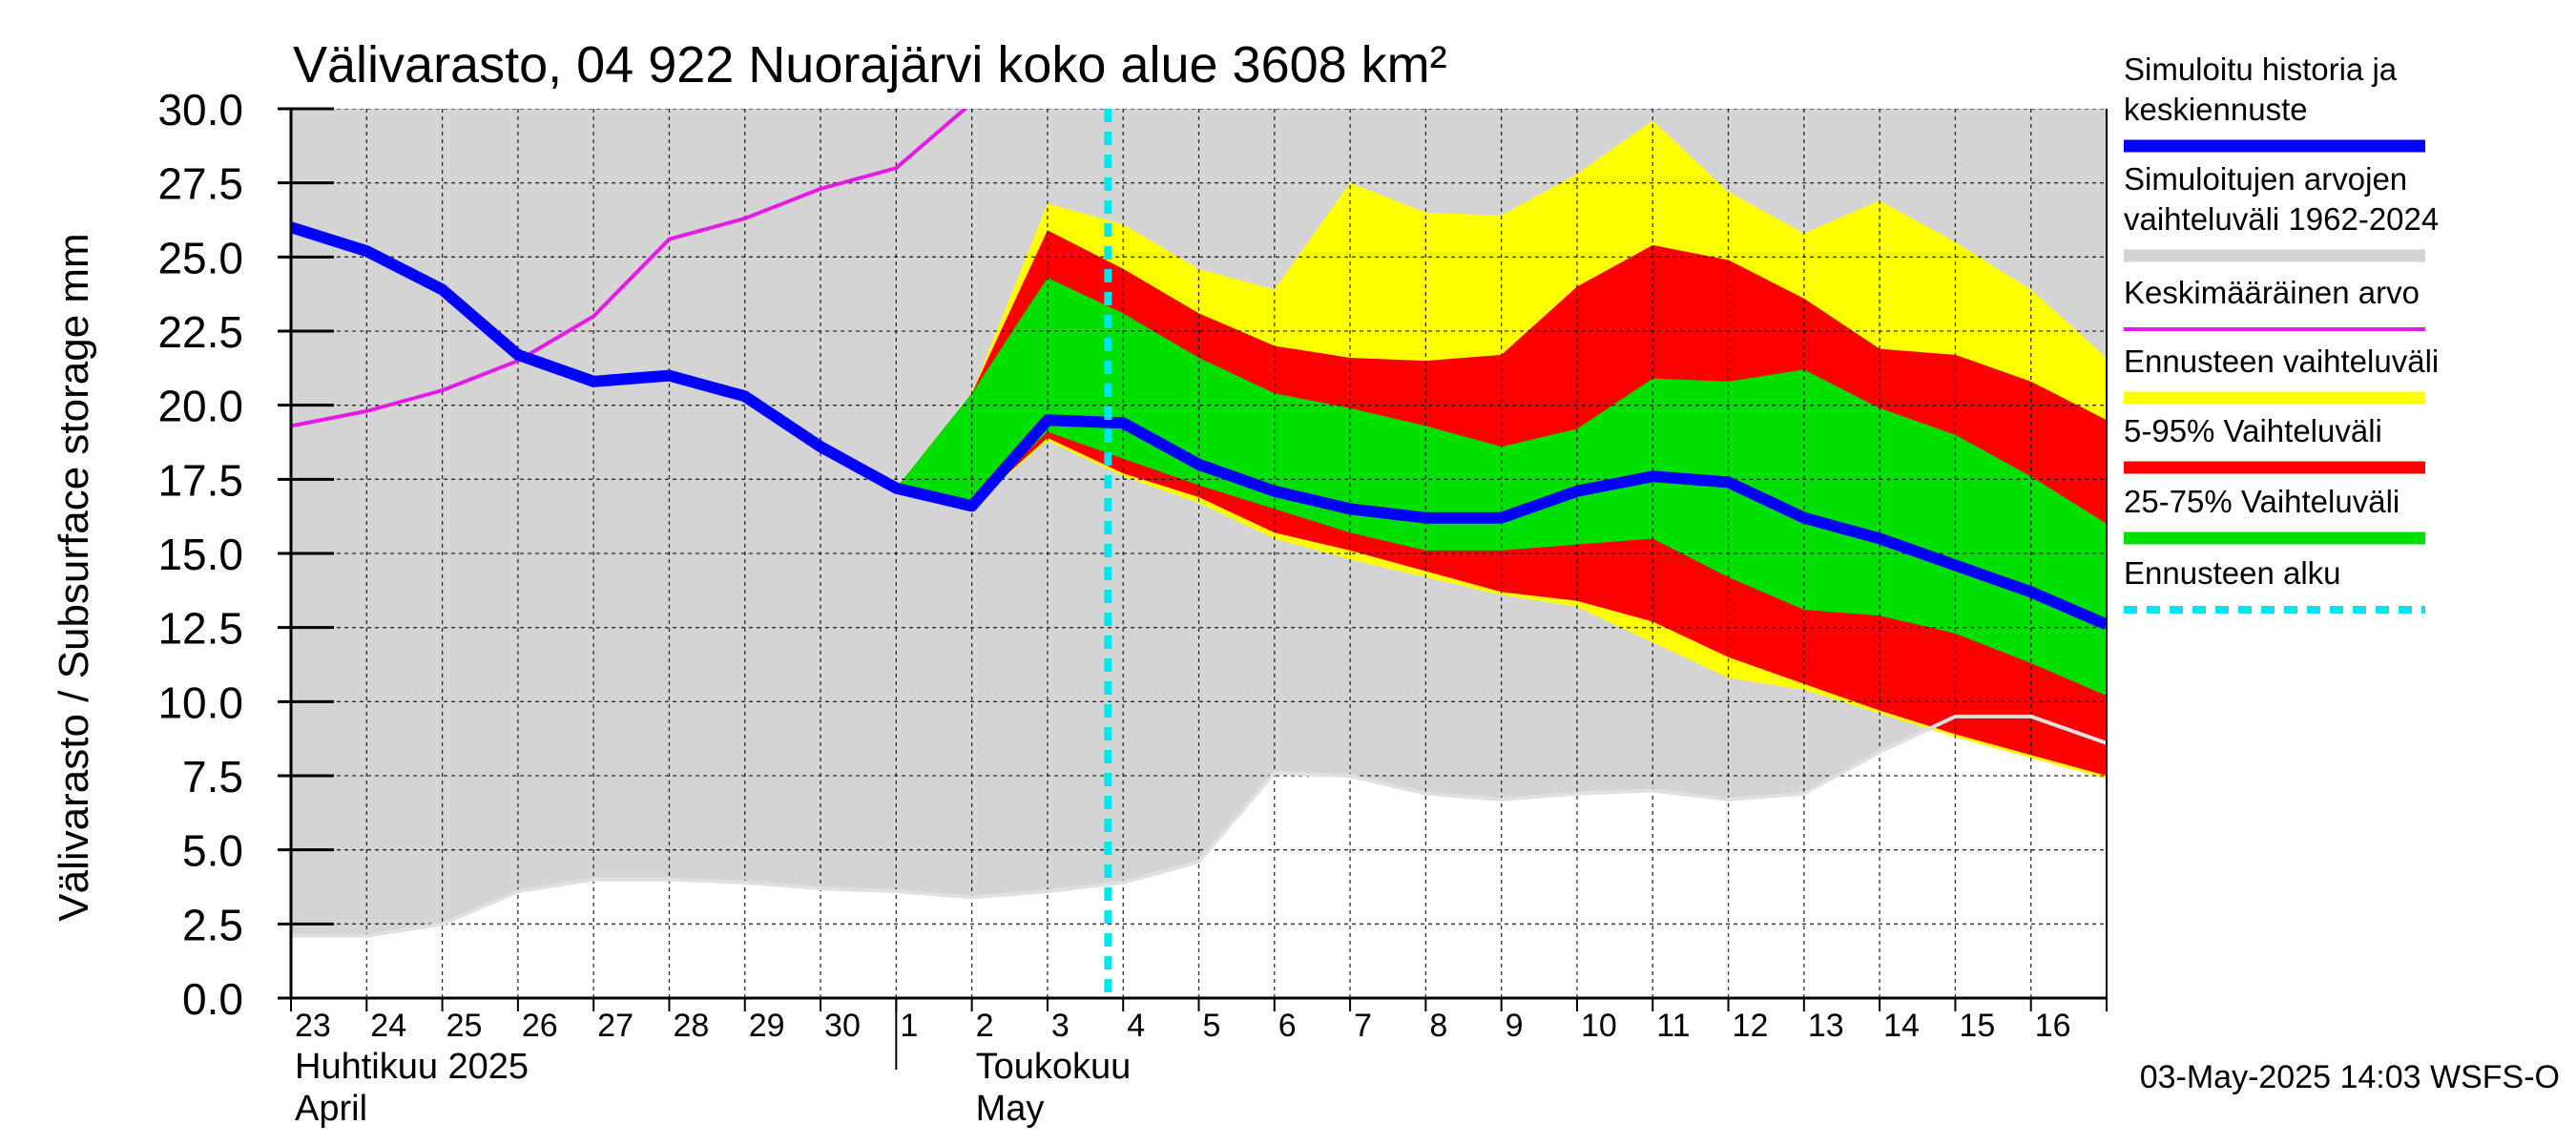  Describe the element at coordinates (331, 1109) in the screenshot. I see `month-label-en: April` at that location.